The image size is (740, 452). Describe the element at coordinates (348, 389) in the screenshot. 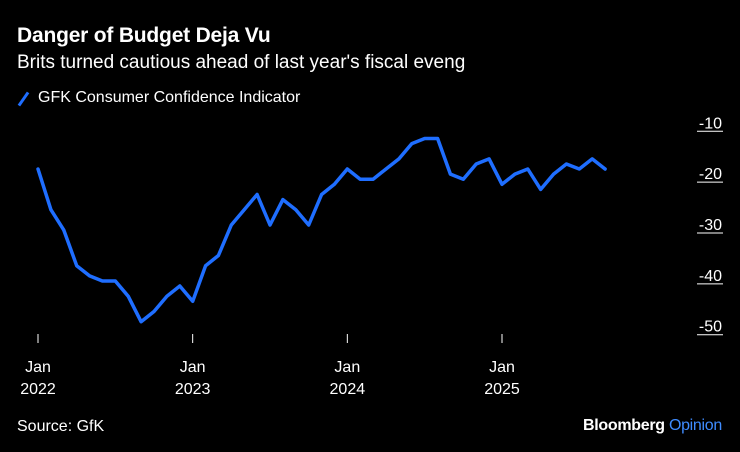

I see `x-tick-label-year: 2024` at that location.